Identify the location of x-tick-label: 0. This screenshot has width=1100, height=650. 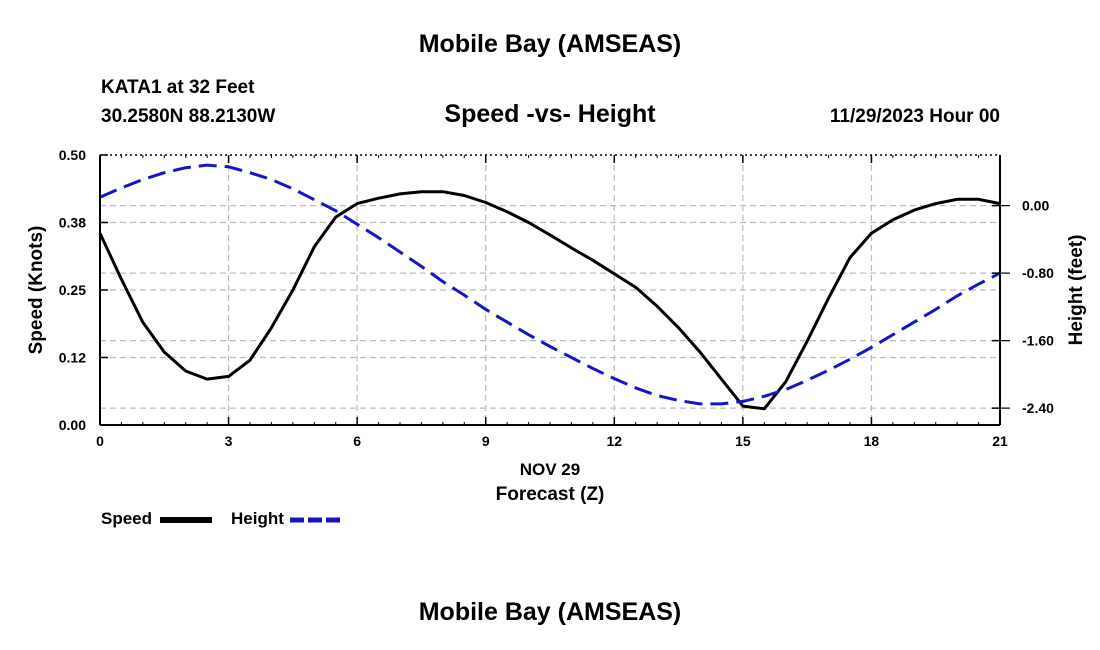
(100, 441).